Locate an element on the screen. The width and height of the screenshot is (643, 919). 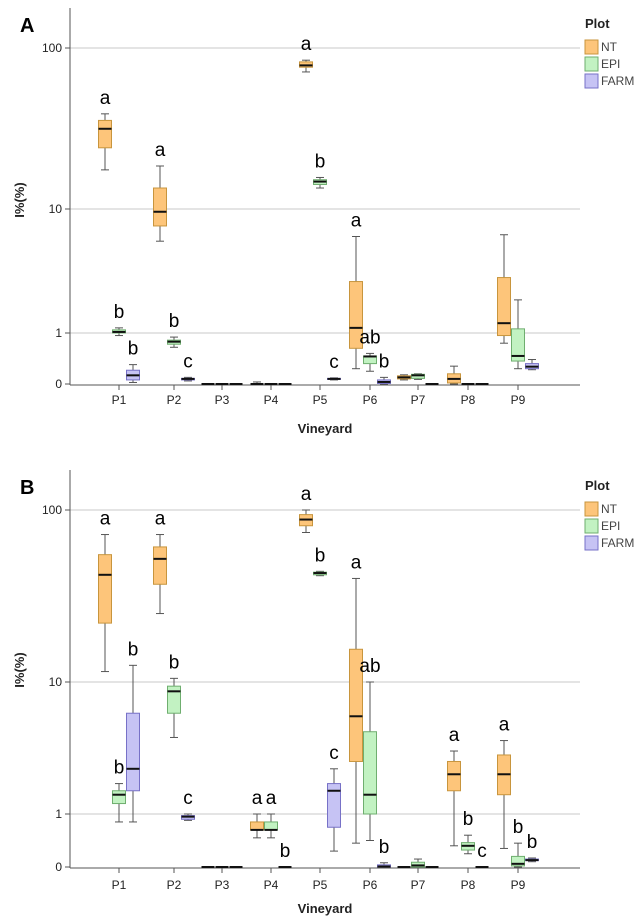
box-epi-p9 is located at coordinates (518, 334).